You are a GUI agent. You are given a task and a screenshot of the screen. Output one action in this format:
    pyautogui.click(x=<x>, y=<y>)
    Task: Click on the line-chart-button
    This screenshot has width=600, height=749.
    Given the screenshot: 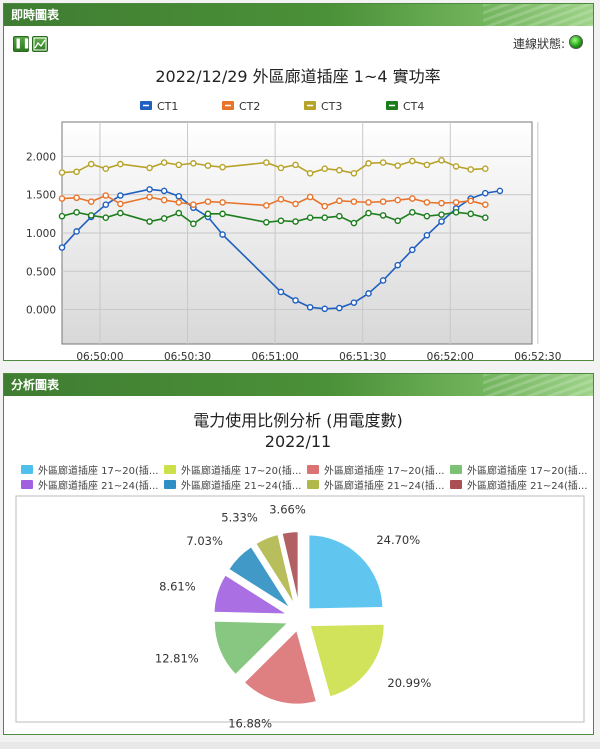 What is the action you would take?
    pyautogui.click(x=40, y=44)
    